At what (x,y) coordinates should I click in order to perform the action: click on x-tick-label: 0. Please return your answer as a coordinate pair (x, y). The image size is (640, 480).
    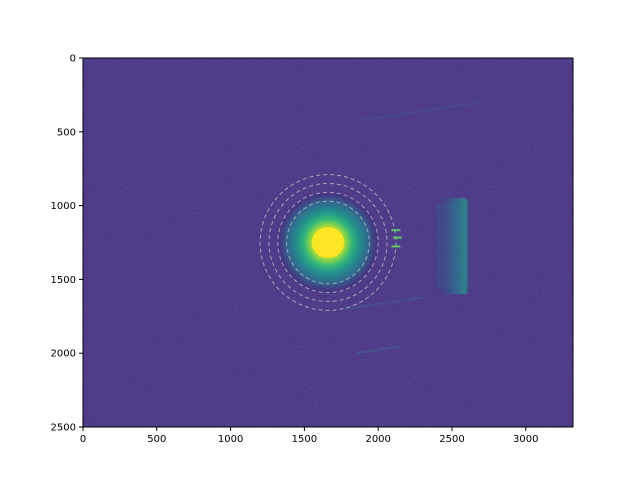
    Looking at the image, I should click on (83, 439).